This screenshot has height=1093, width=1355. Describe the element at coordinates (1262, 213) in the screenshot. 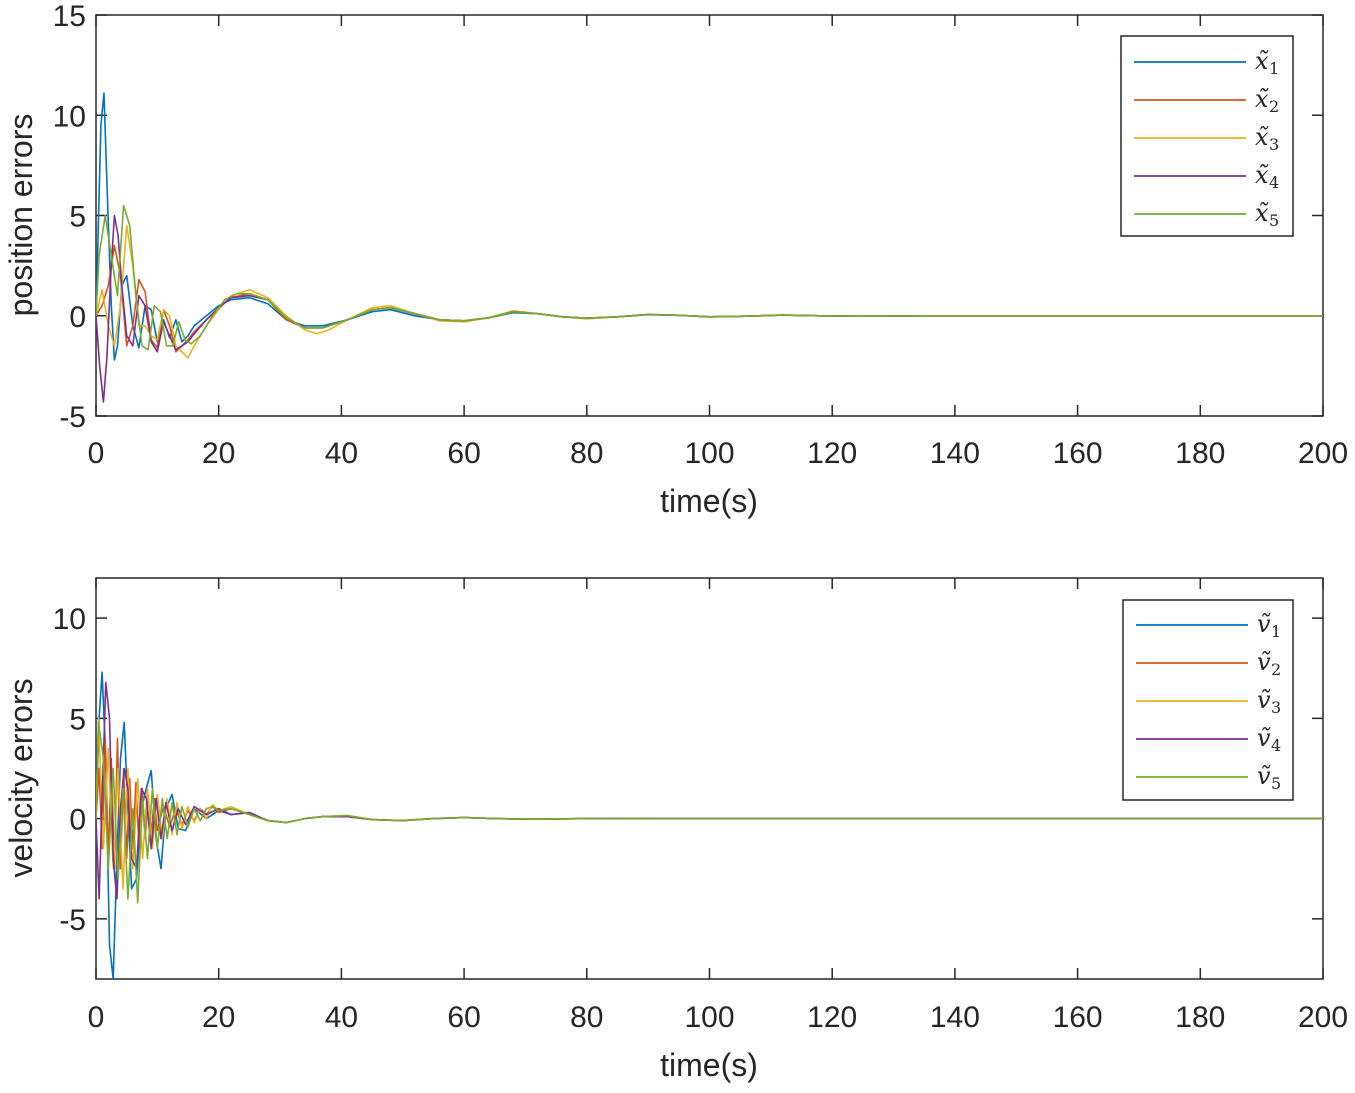

I see `legend-label-5: x̃` at that location.